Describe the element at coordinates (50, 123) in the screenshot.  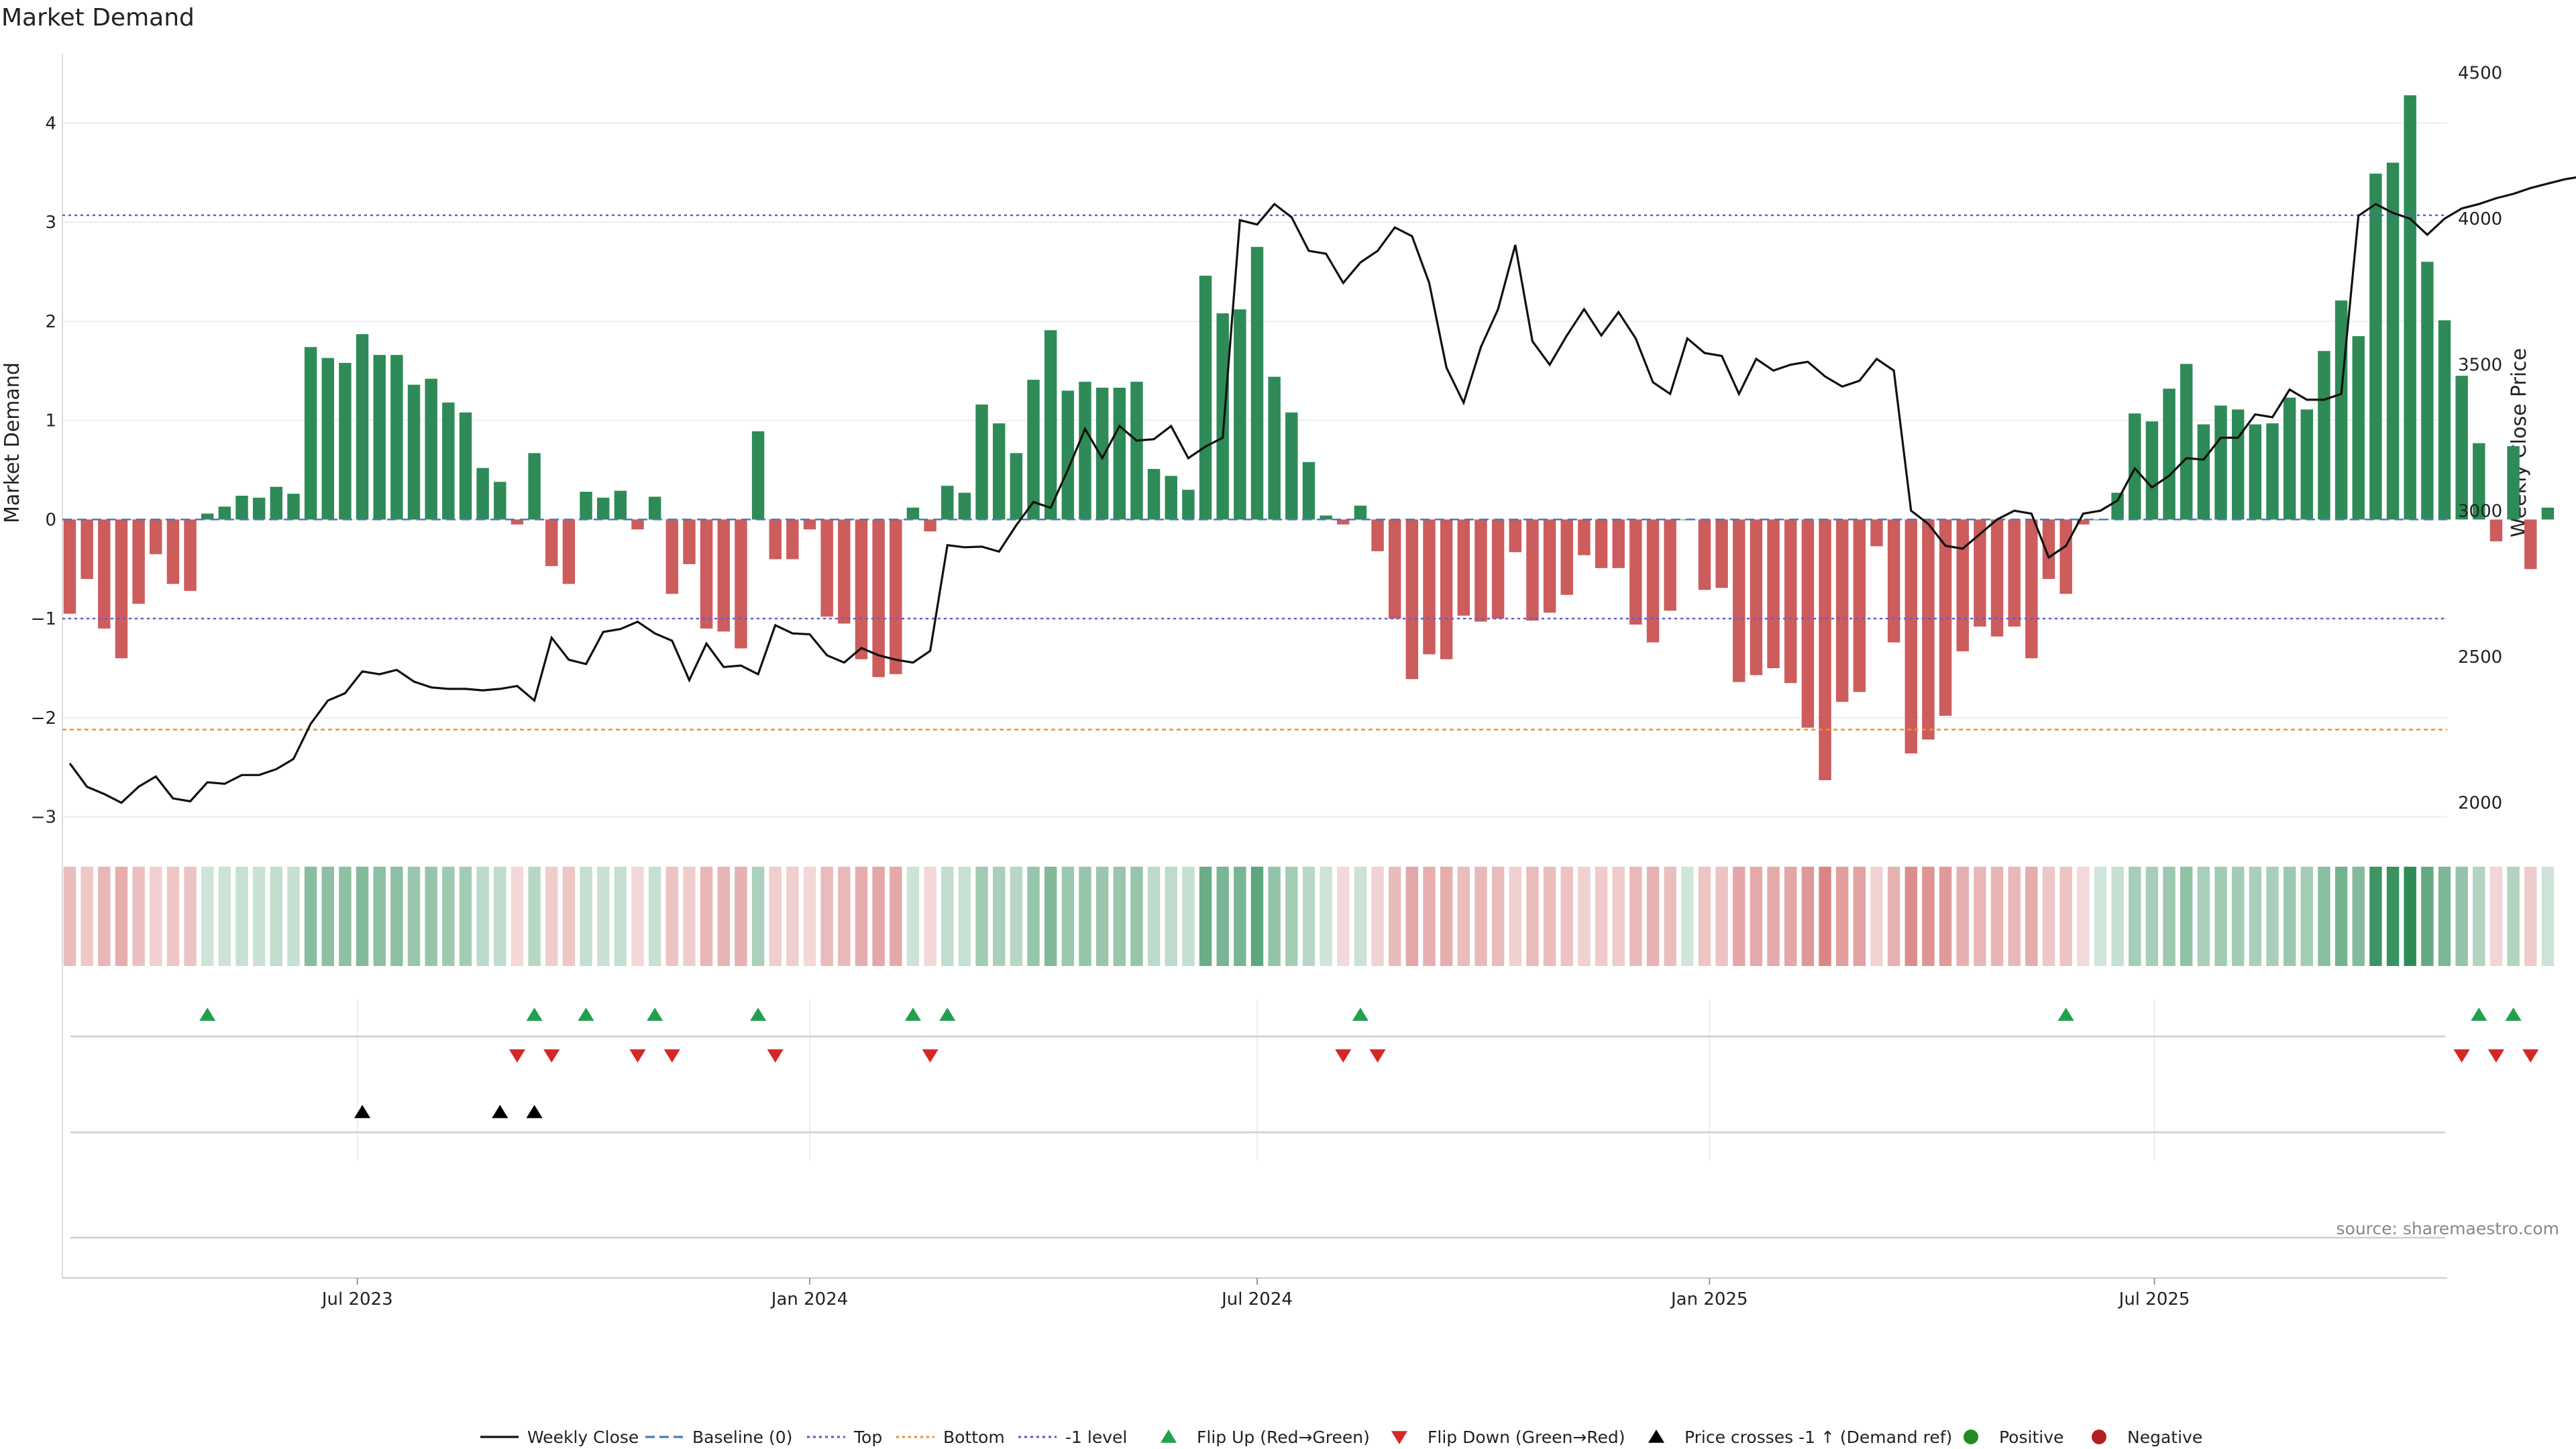
I see `left-y-tick-label: 4` at that location.